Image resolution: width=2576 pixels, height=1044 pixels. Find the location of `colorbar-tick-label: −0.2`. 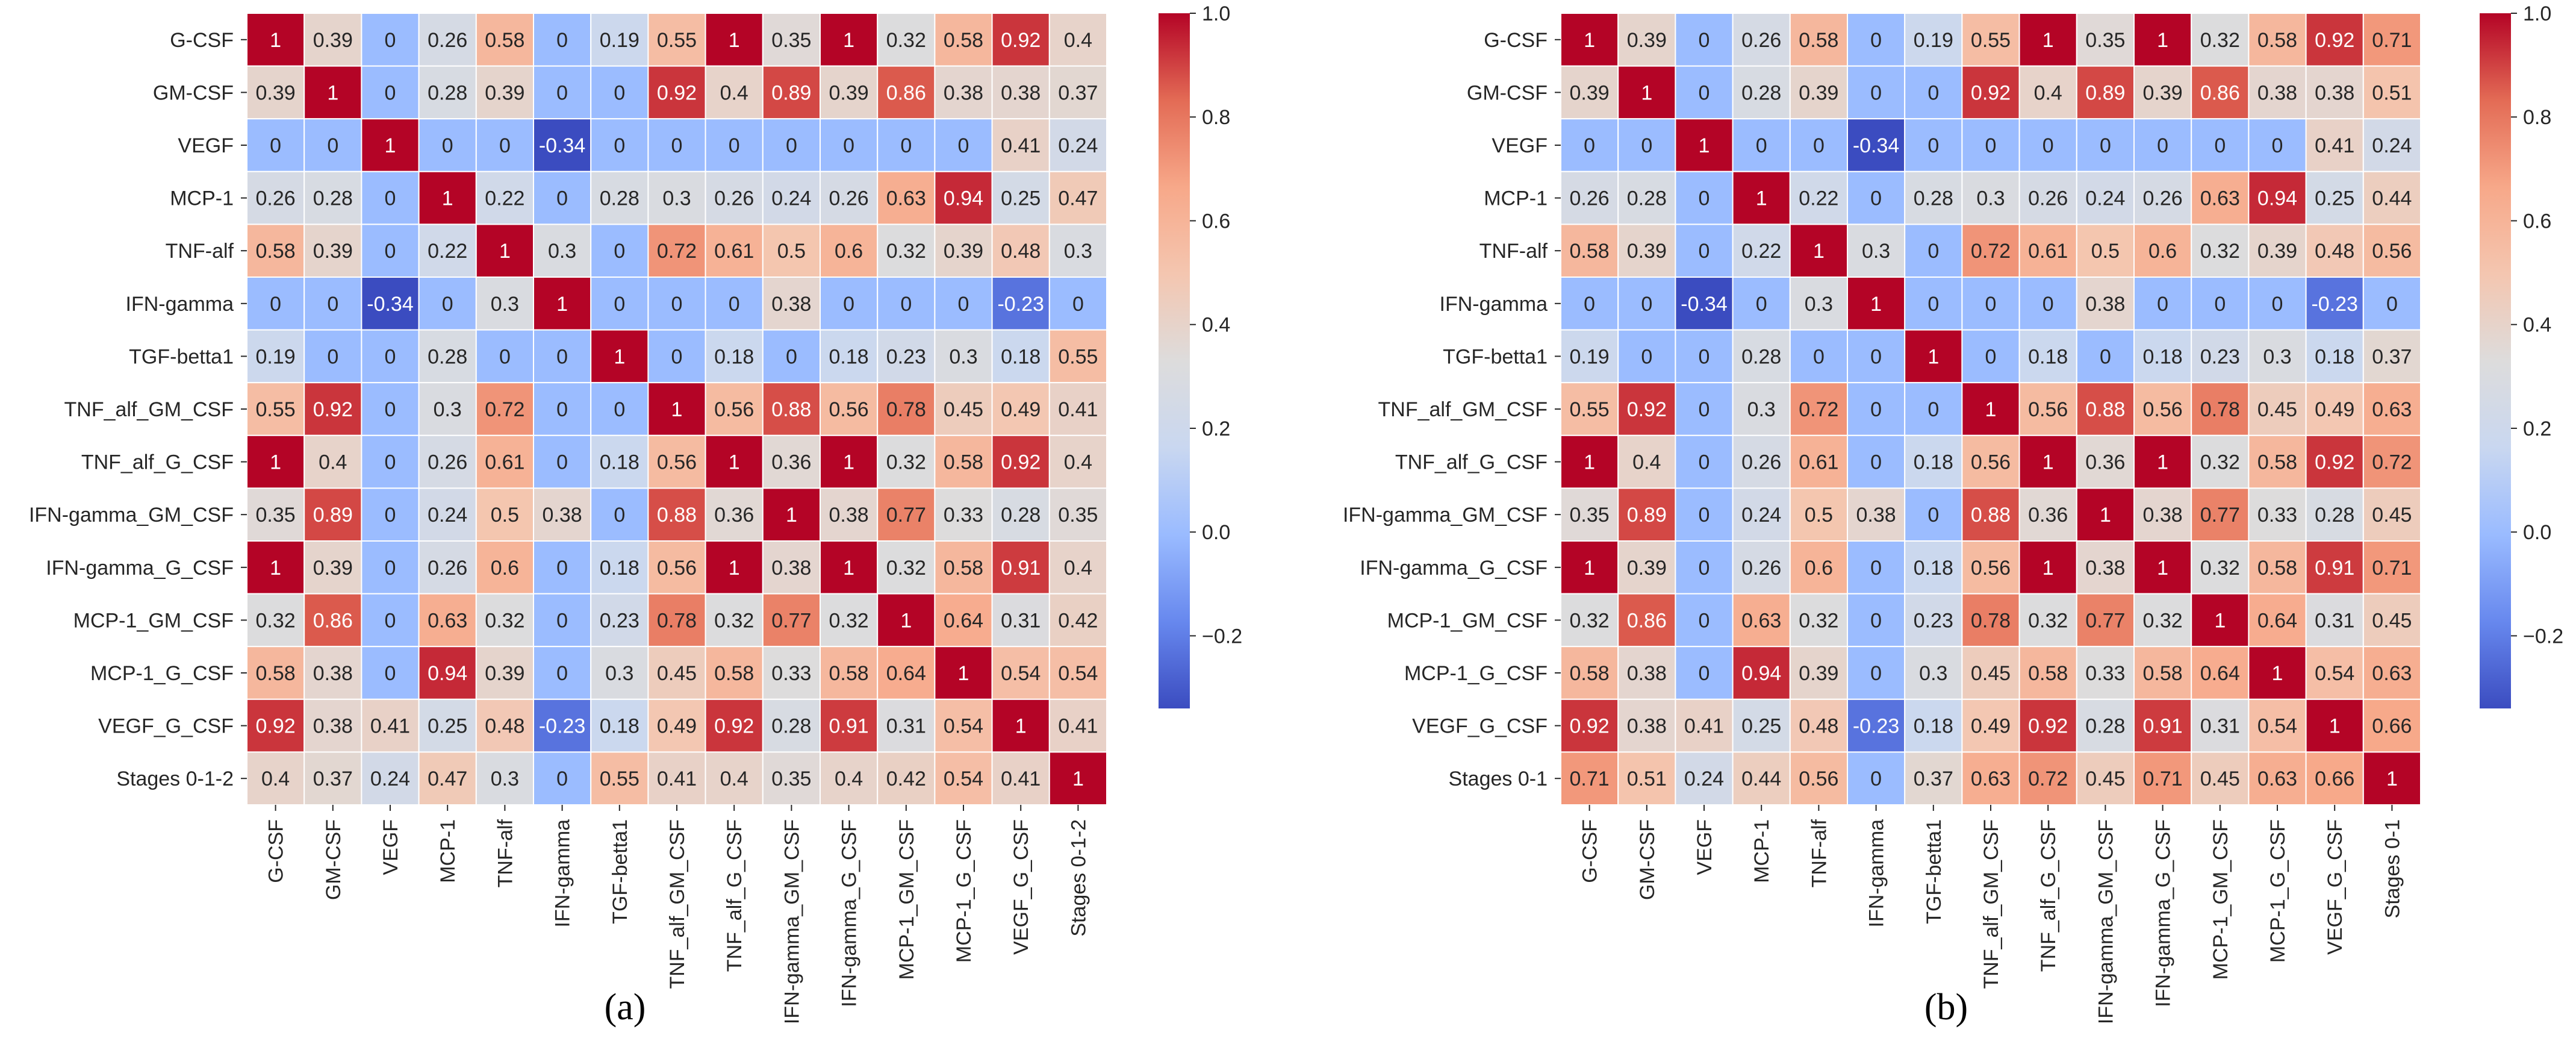

colorbar-tick-label: −0.2 is located at coordinates (2543, 636).